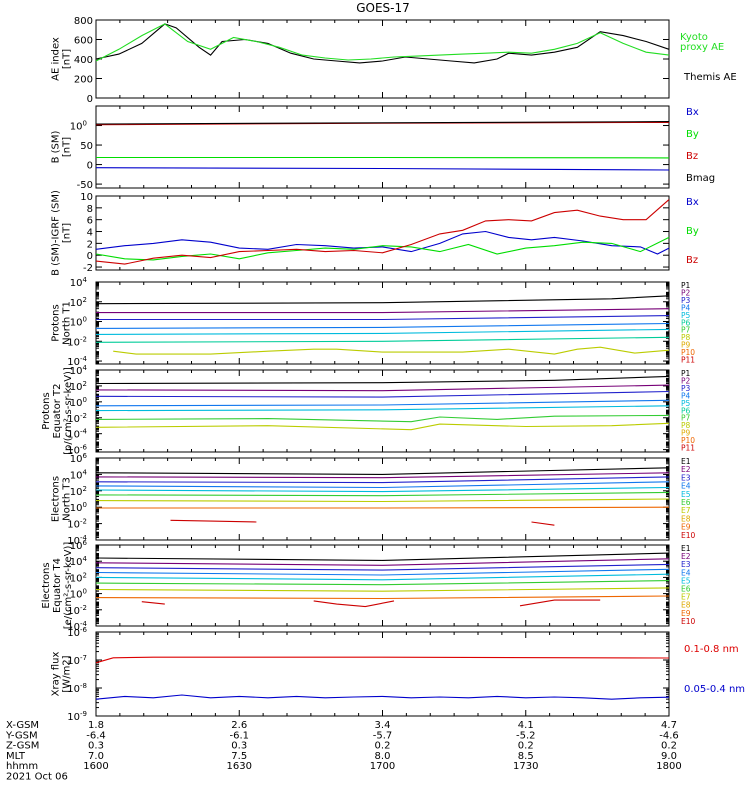  I want to click on y-axis-label: Equator T4, so click(57, 585).